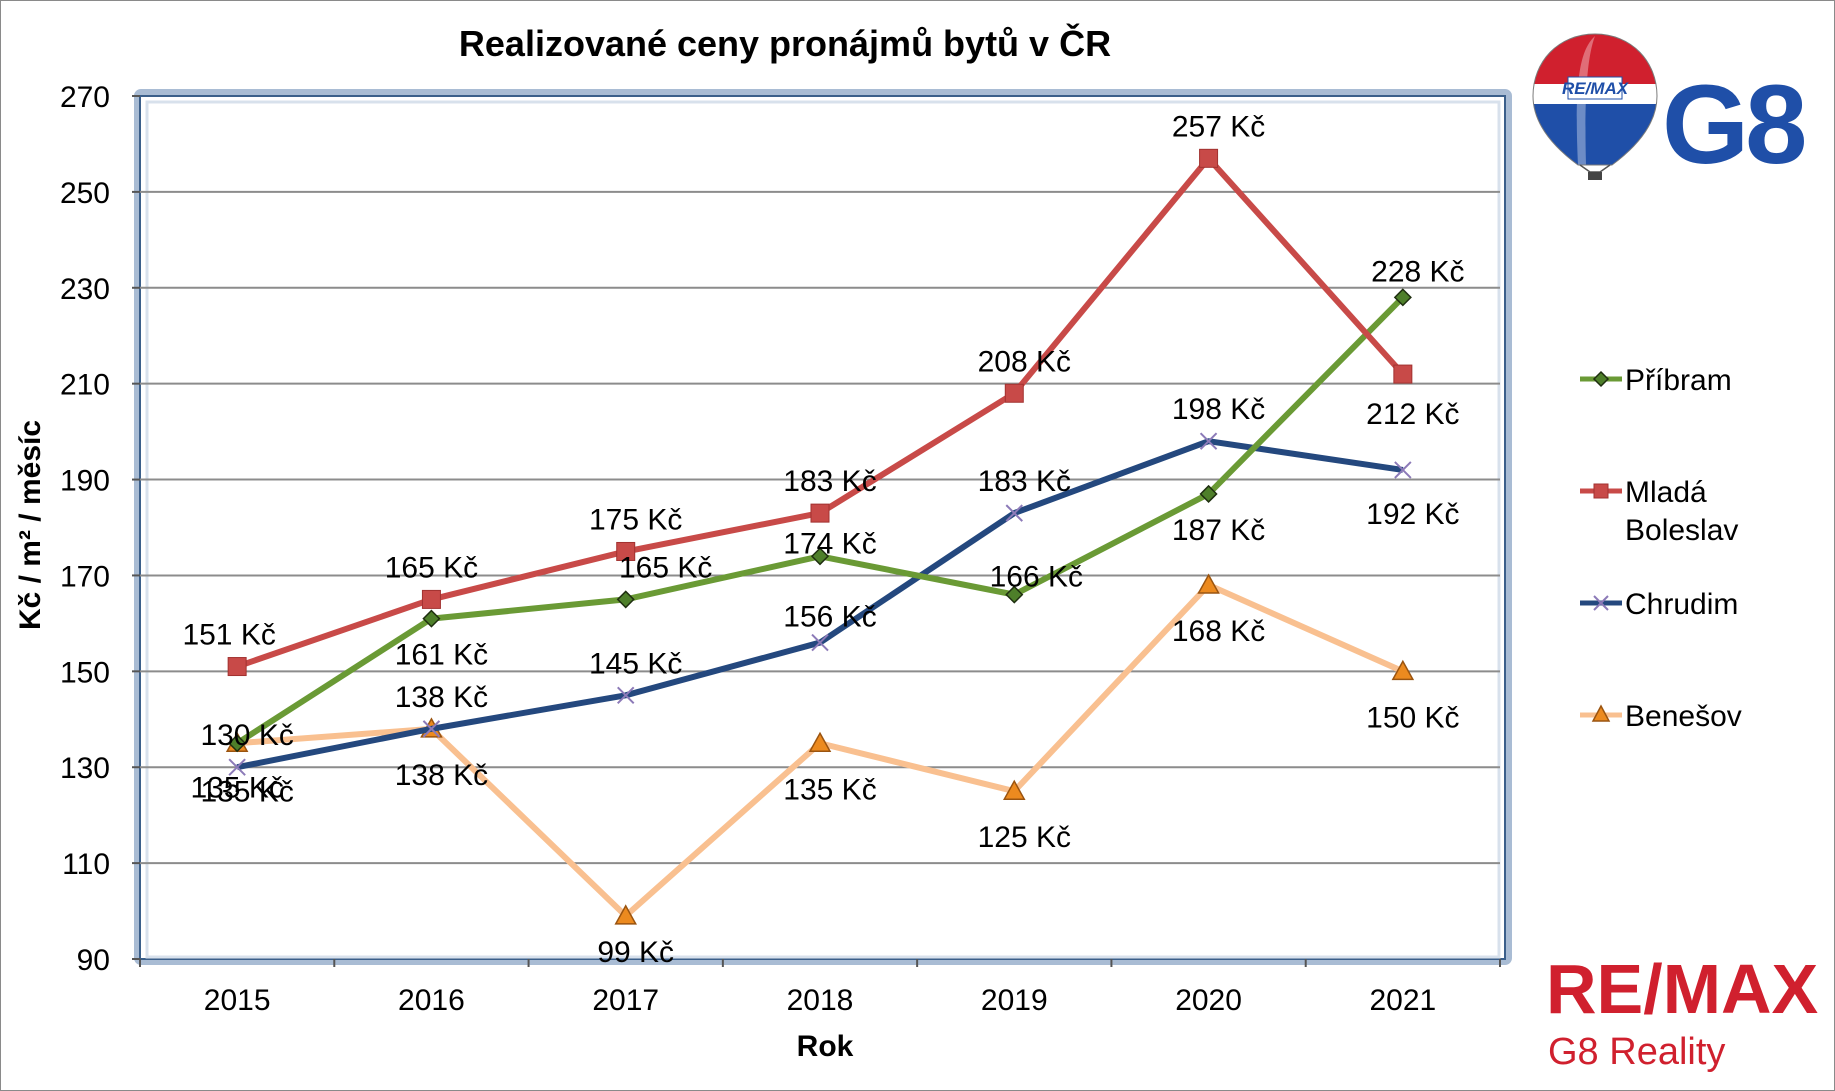  I want to click on legend-label-pribram: Příbram, so click(1678, 380).